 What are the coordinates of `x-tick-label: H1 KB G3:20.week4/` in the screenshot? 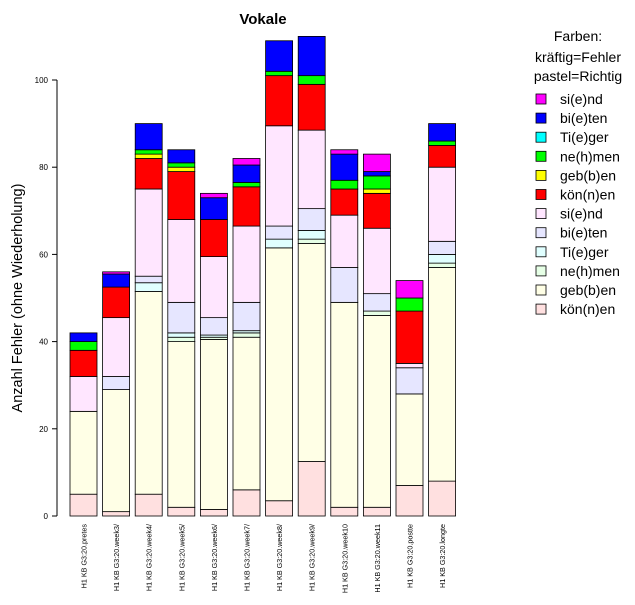 It's located at (149, 557).